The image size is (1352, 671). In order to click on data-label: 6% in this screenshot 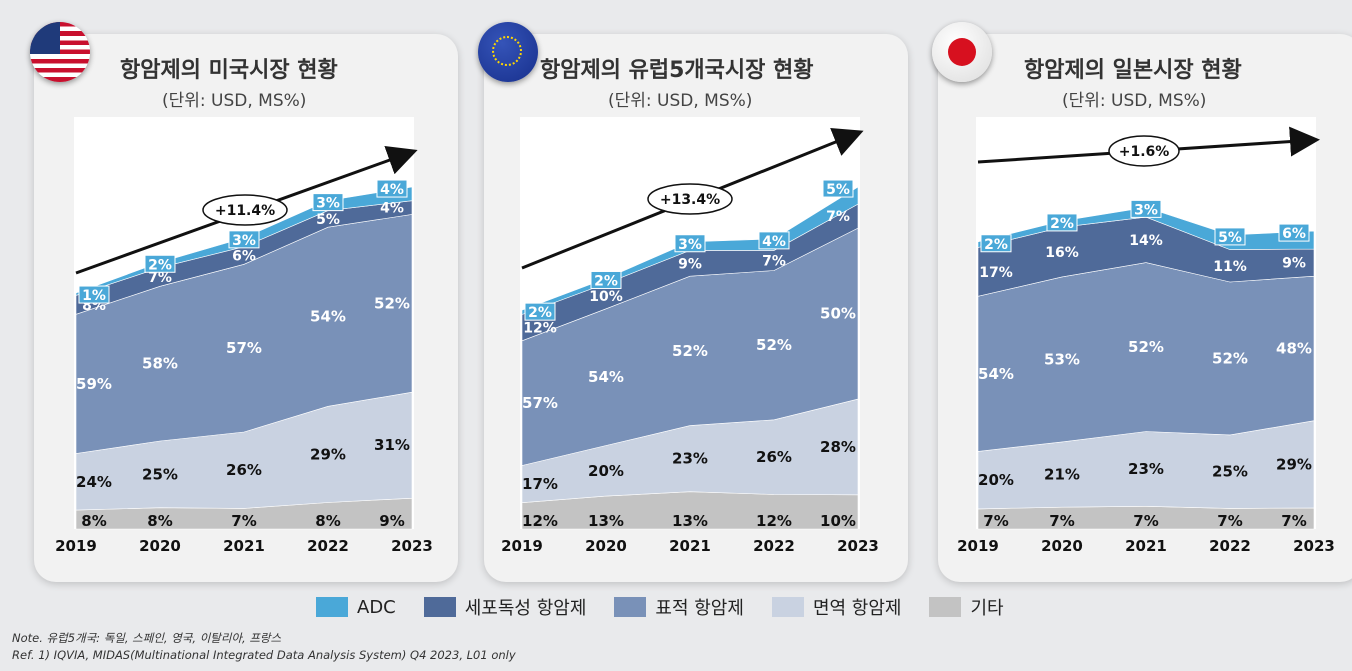, I will do `click(1294, 234)`.